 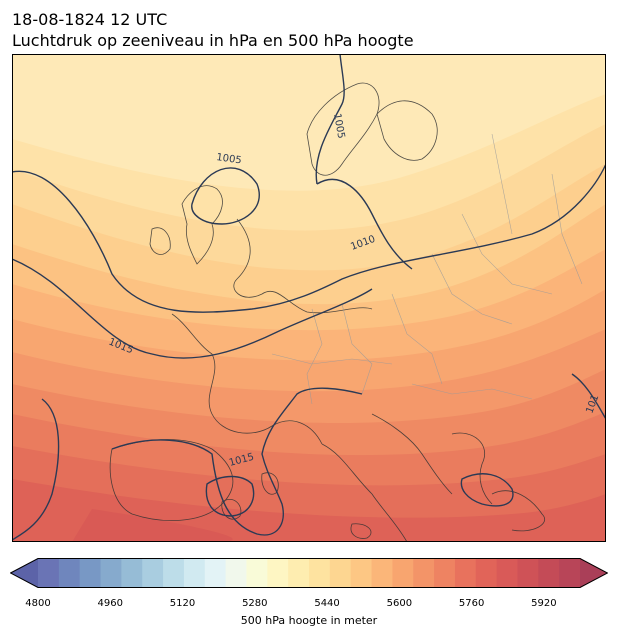 What do you see at coordinates (327, 603) in the screenshot?
I see `colorbar-tick-label: 5440` at bounding box center [327, 603].